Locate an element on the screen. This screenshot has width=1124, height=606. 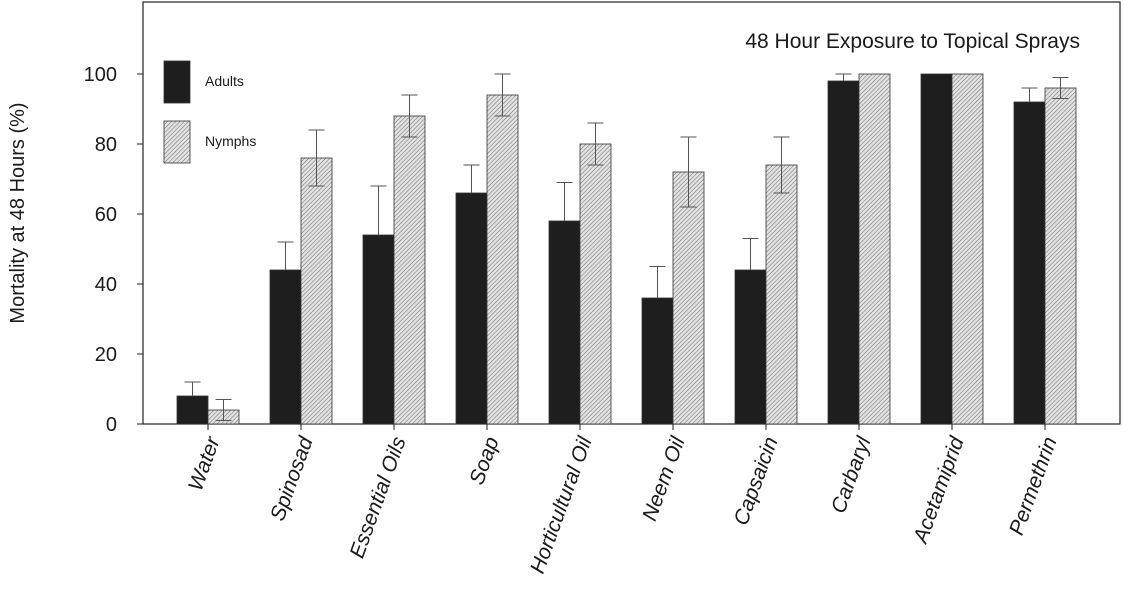
error-bar-nymphs-water is located at coordinates (223, 410).